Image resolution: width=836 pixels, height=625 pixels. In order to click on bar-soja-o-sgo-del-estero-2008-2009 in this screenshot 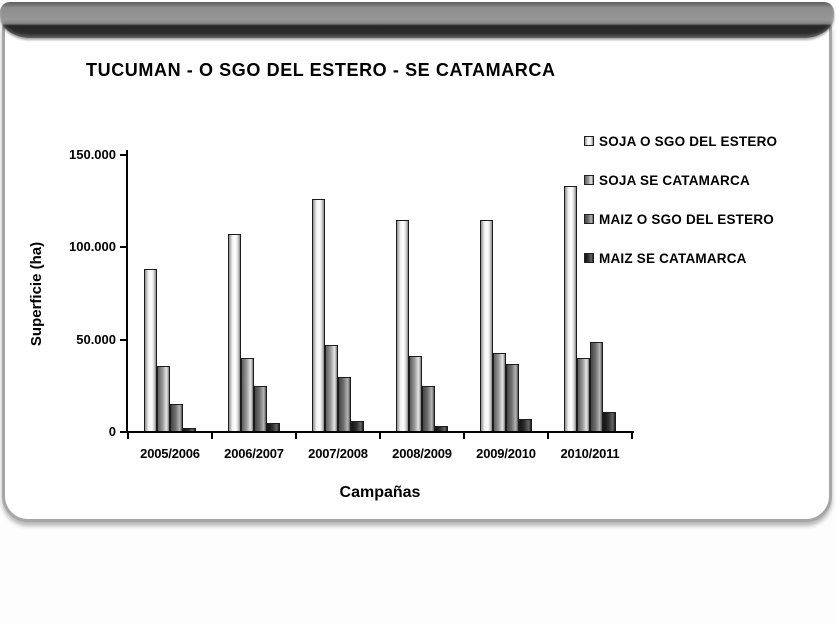, I will do `click(402, 326)`.